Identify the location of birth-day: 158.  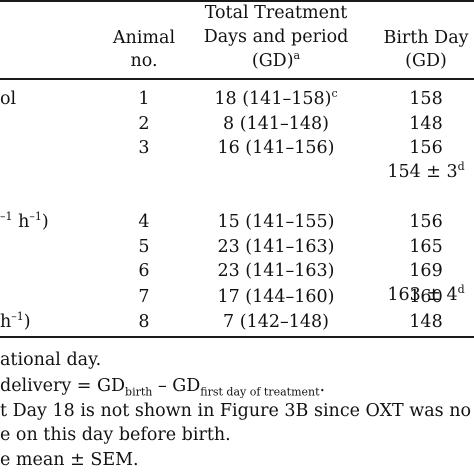
(426, 99).